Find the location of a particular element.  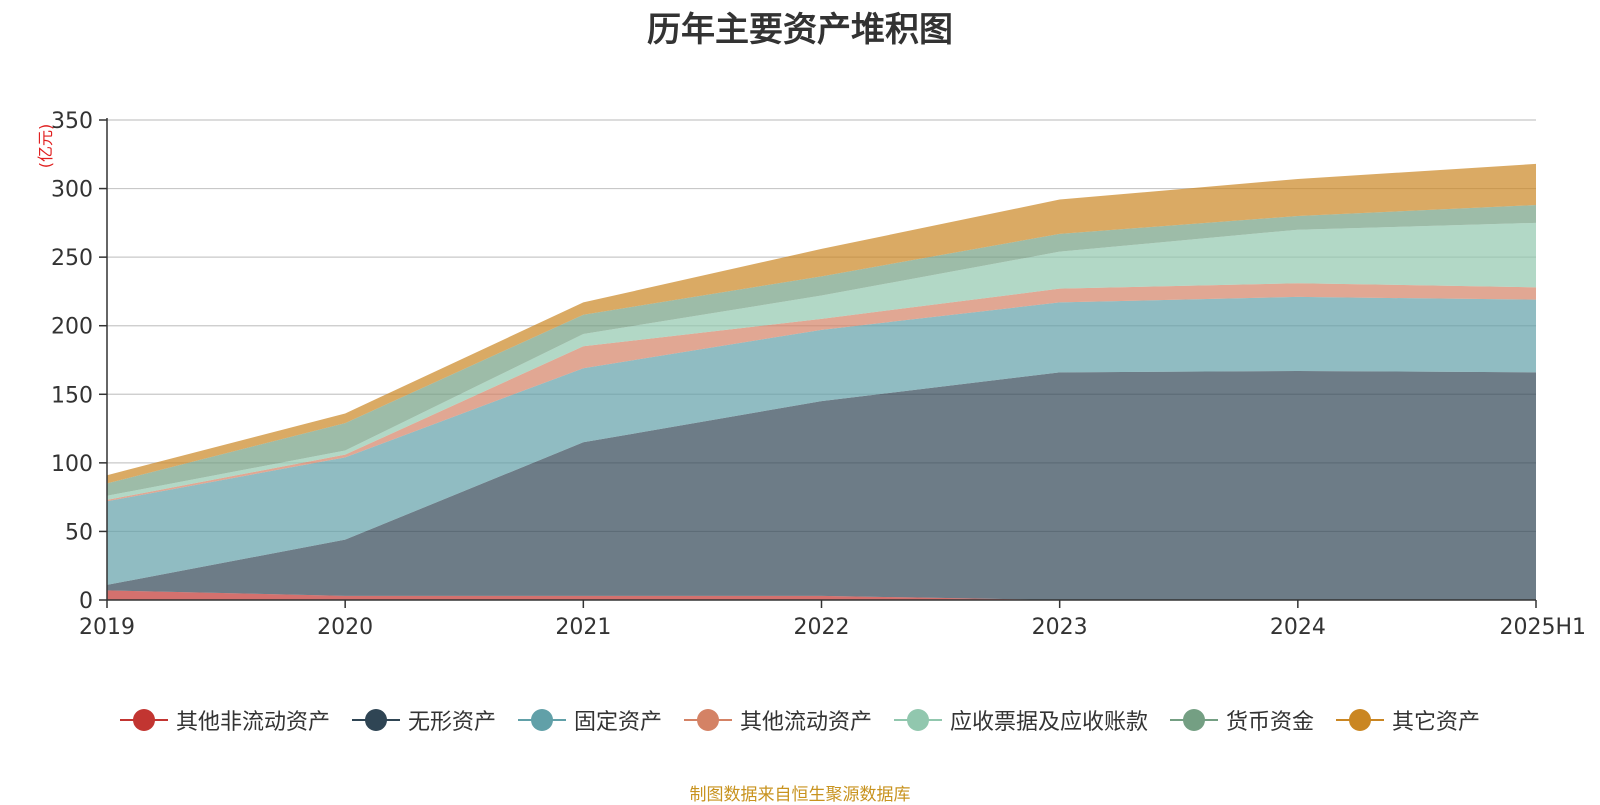

x-tick-label: 2023 is located at coordinates (1060, 627).